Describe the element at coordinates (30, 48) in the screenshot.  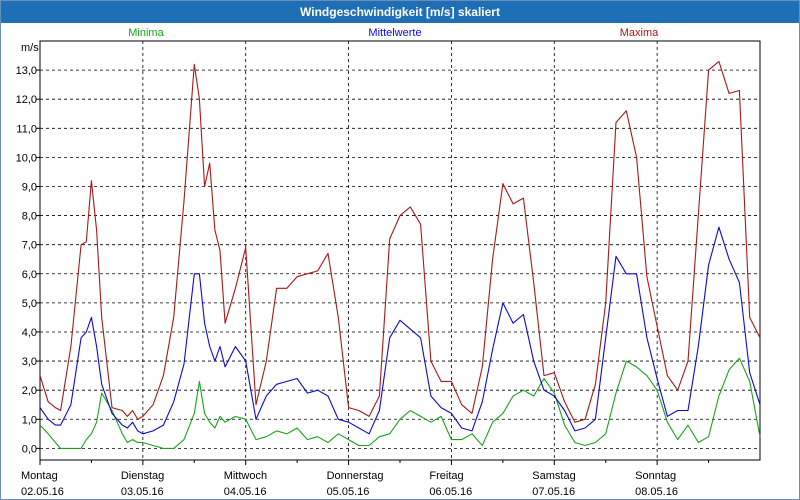
I see `y-axis-label: m/s` at that location.